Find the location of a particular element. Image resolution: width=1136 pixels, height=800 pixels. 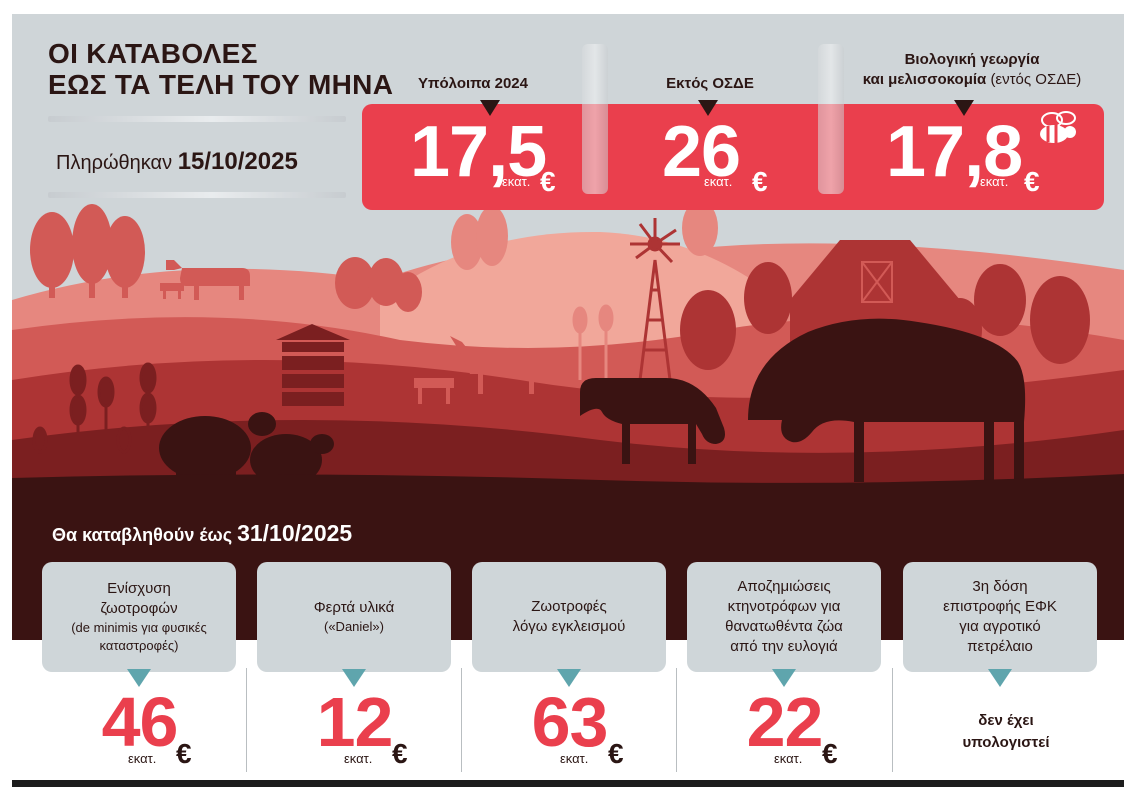

card-confinement-feed: Ζωοτροφές λόγω εγκλεισμού is located at coordinates (569, 617).